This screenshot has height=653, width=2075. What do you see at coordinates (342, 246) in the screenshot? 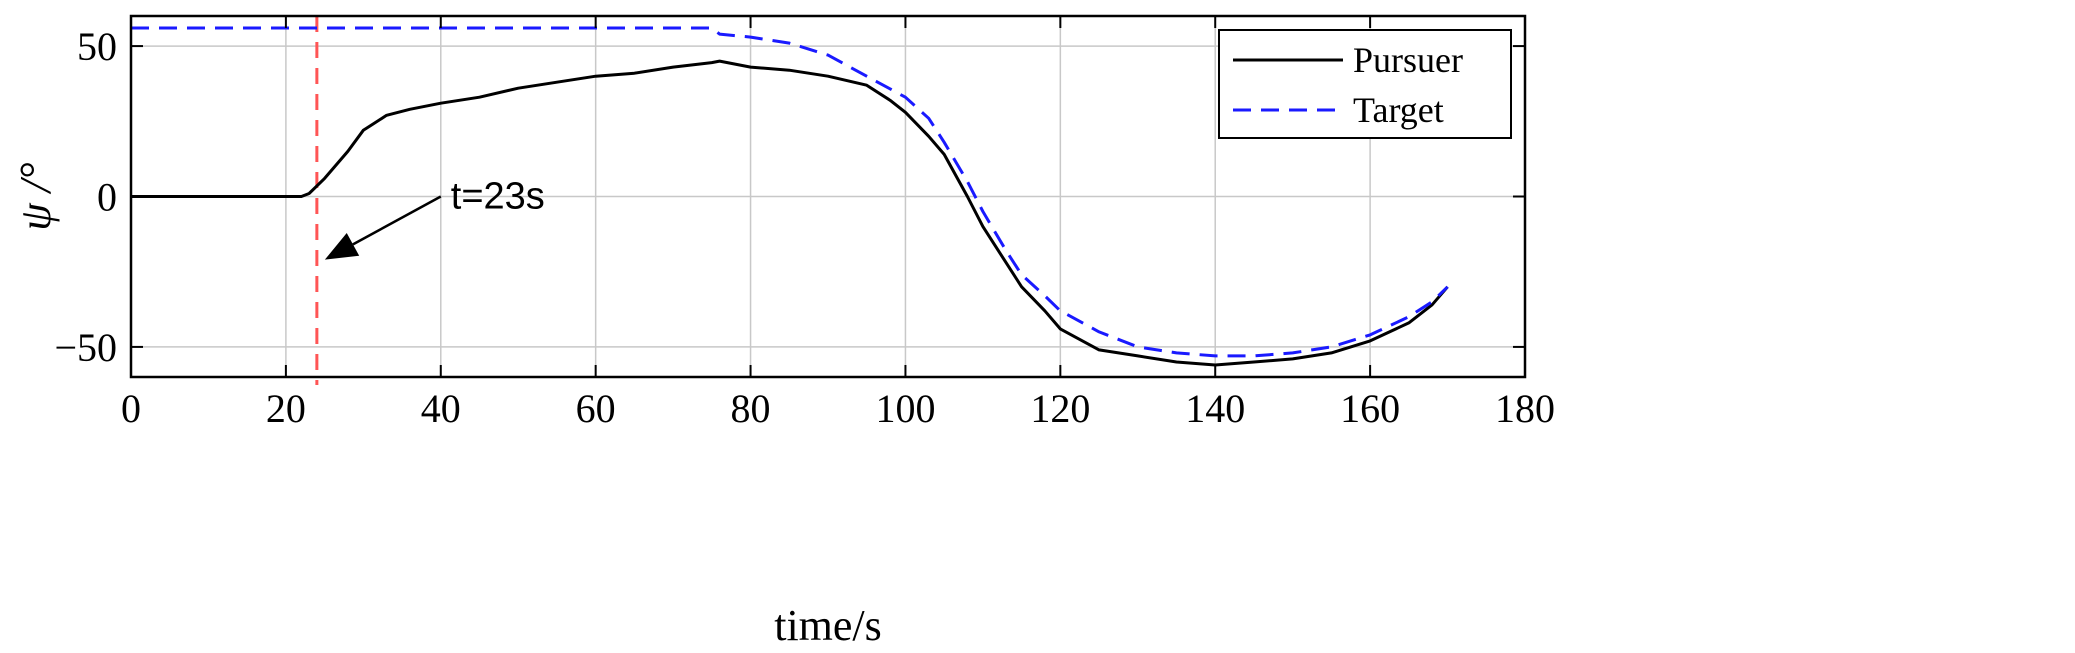
I see `annotation-arrowhead` at bounding box center [342, 246].